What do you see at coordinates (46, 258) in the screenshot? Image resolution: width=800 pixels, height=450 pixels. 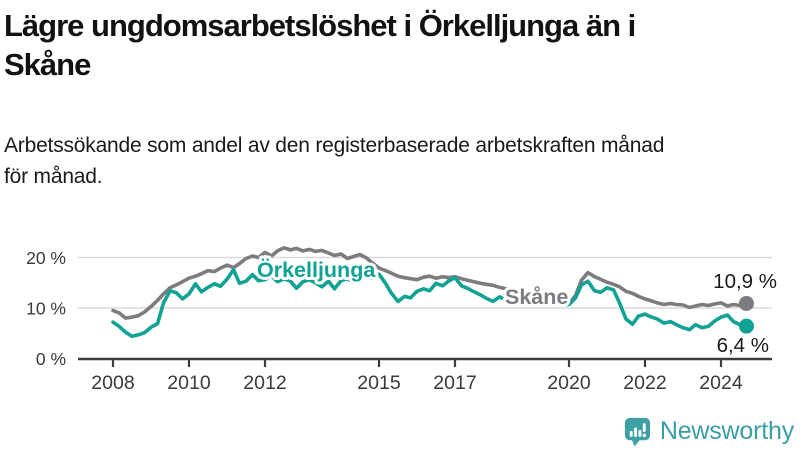 I see `y-axis-tick-label: 20 %` at bounding box center [46, 258].